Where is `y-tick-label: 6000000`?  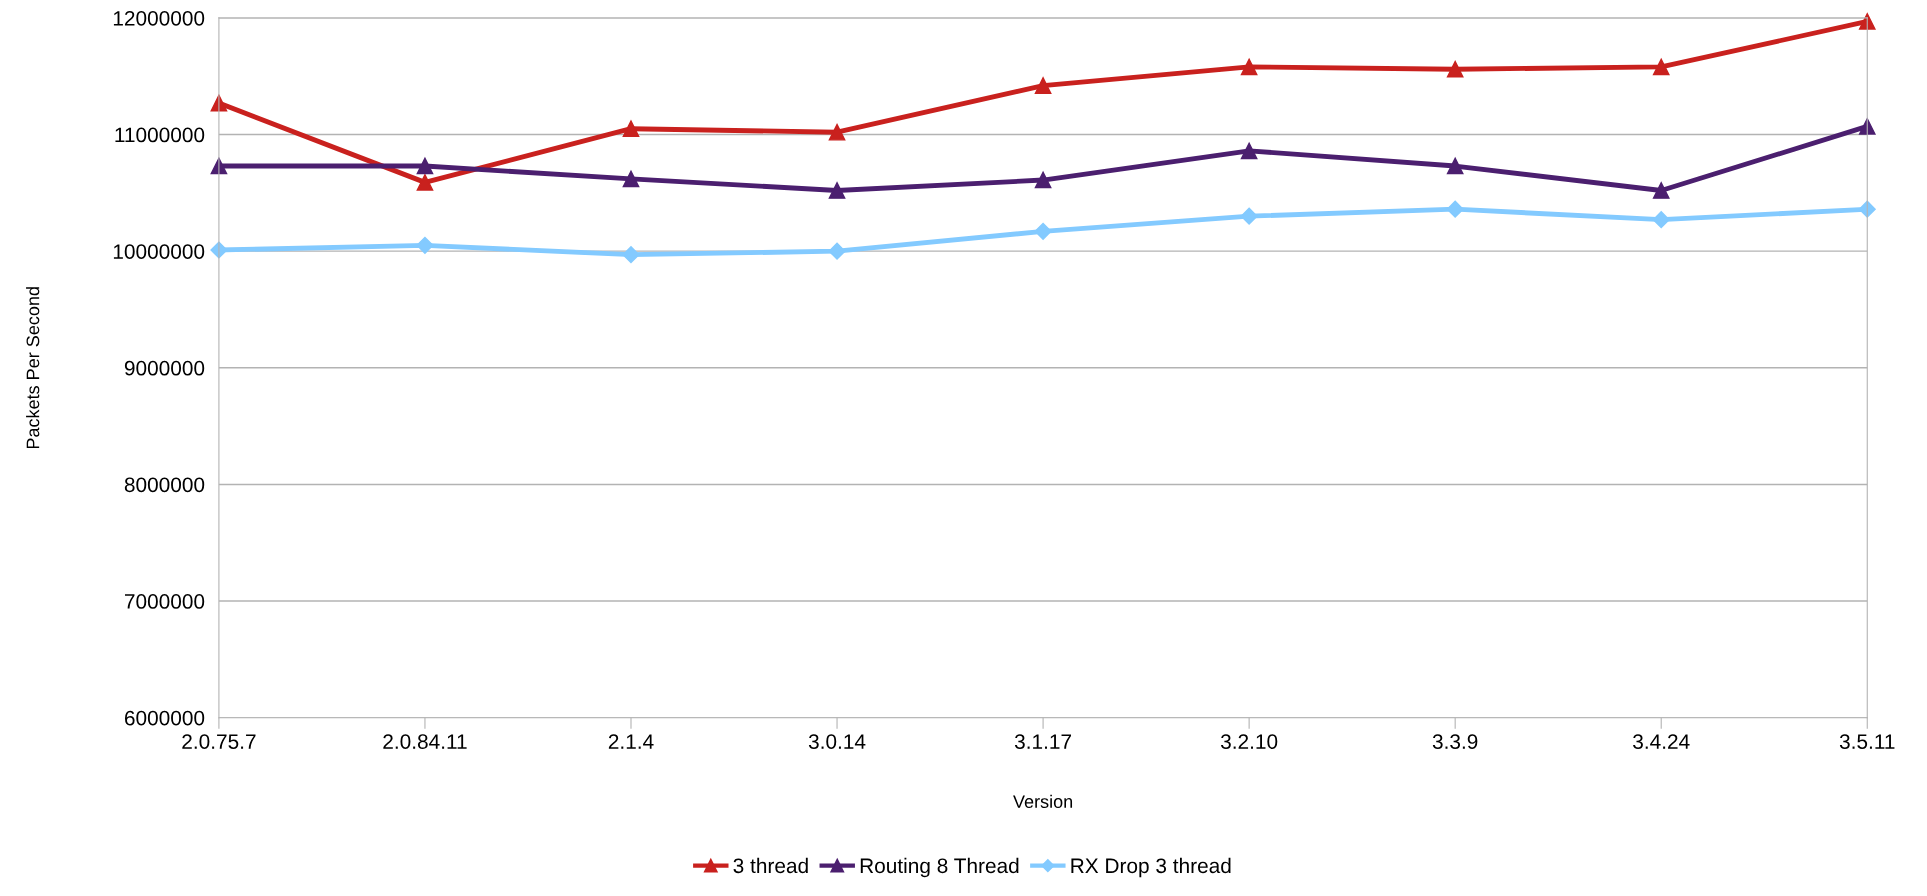 y-tick-label: 6000000 is located at coordinates (164, 718).